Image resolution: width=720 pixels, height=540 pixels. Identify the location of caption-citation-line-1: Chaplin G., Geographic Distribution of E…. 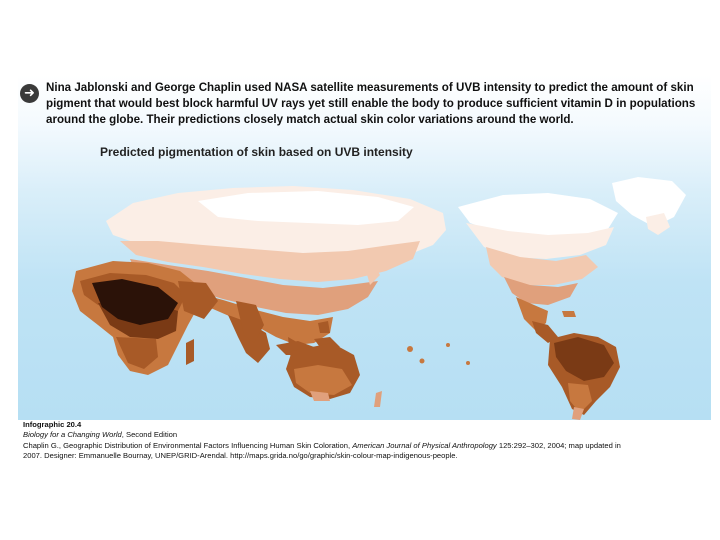
(322, 445).